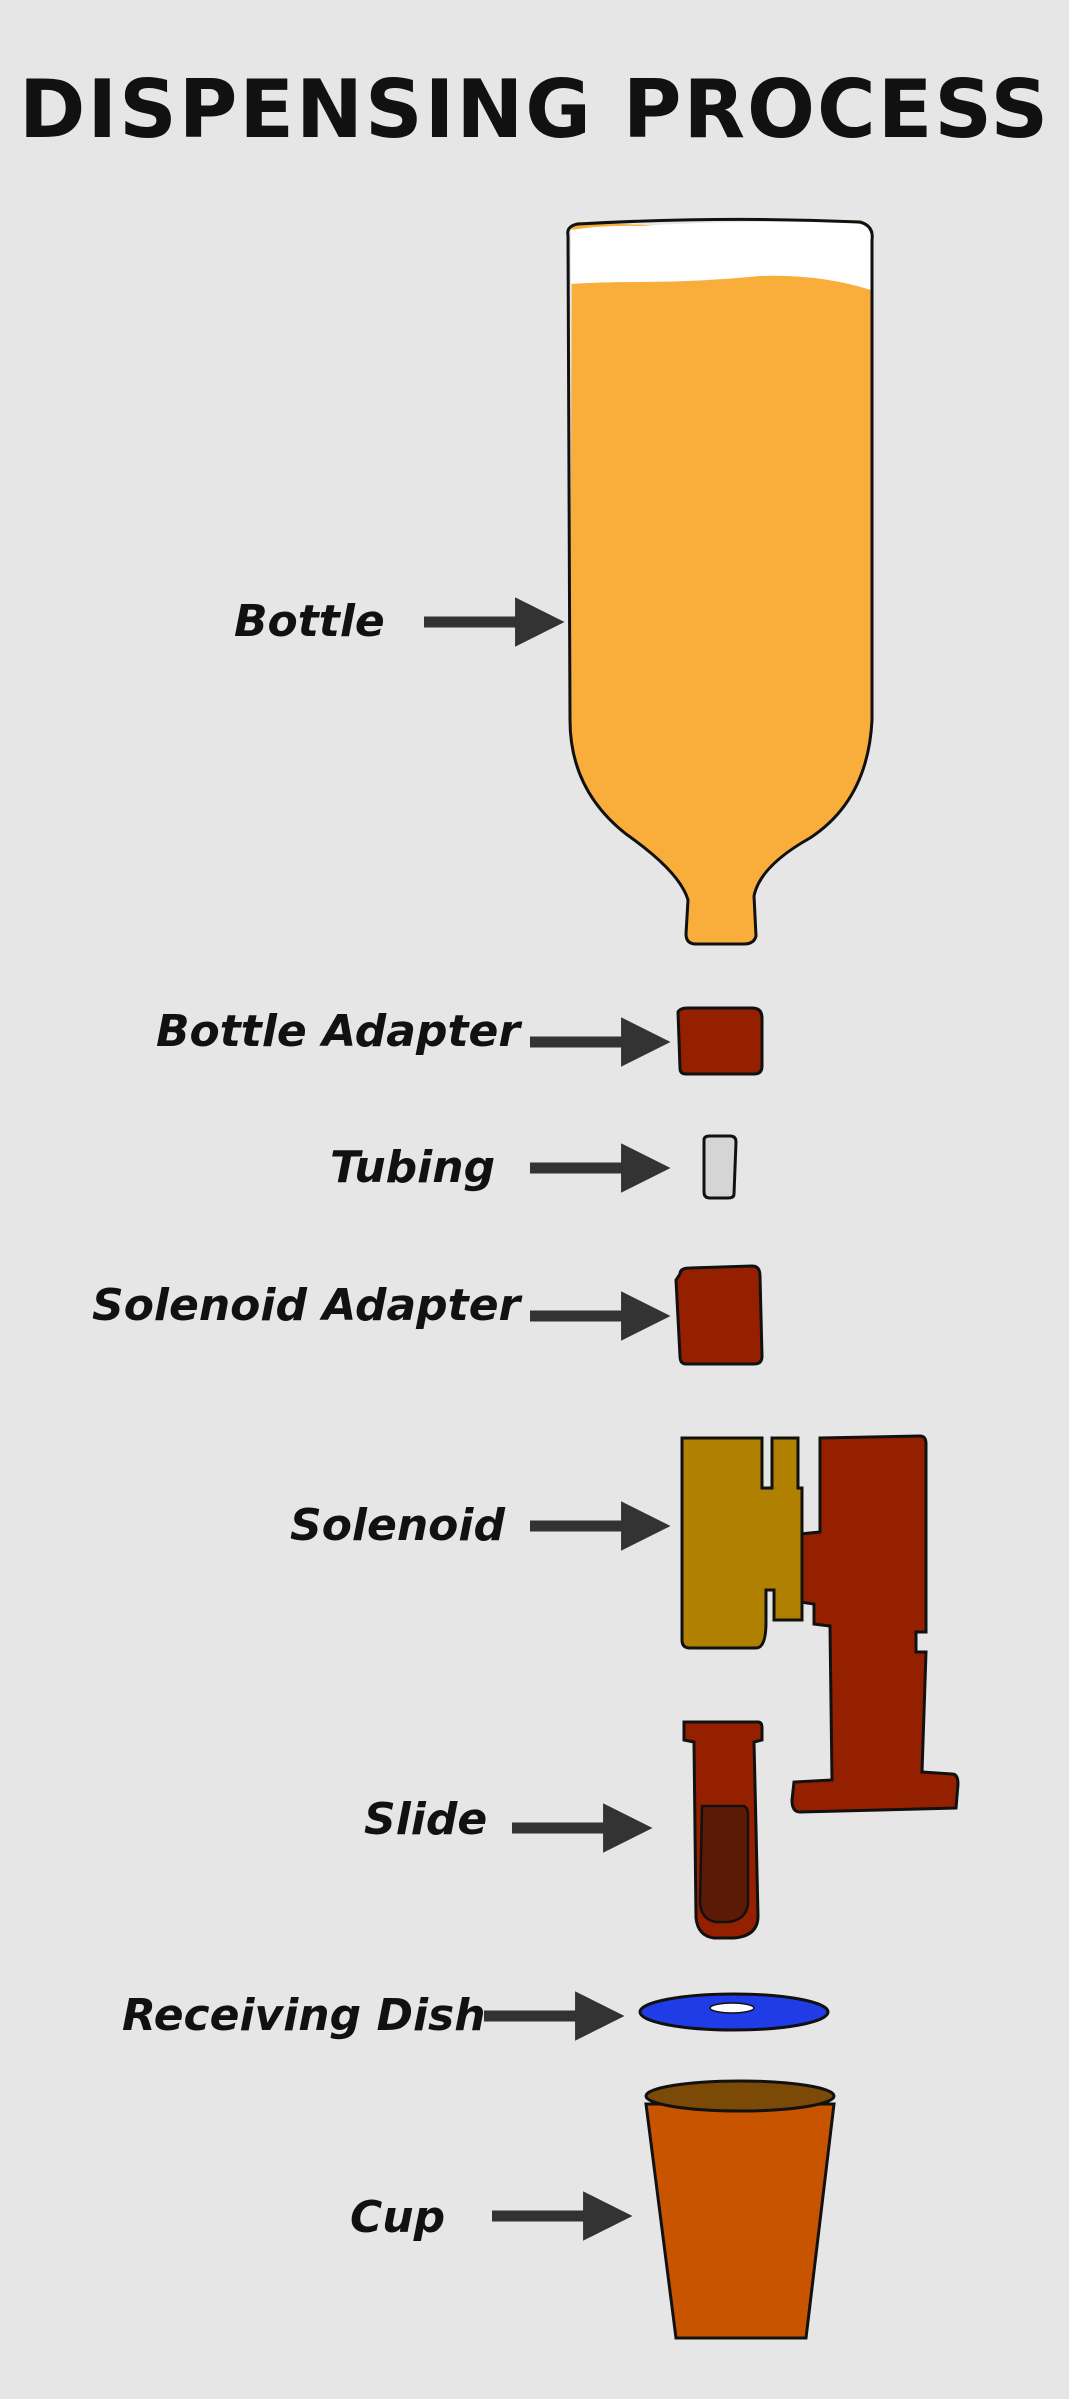 This screenshot has width=1069, height=2399. I want to click on label-solenoid-adapter: Solenoid Adapter, so click(306, 1305).